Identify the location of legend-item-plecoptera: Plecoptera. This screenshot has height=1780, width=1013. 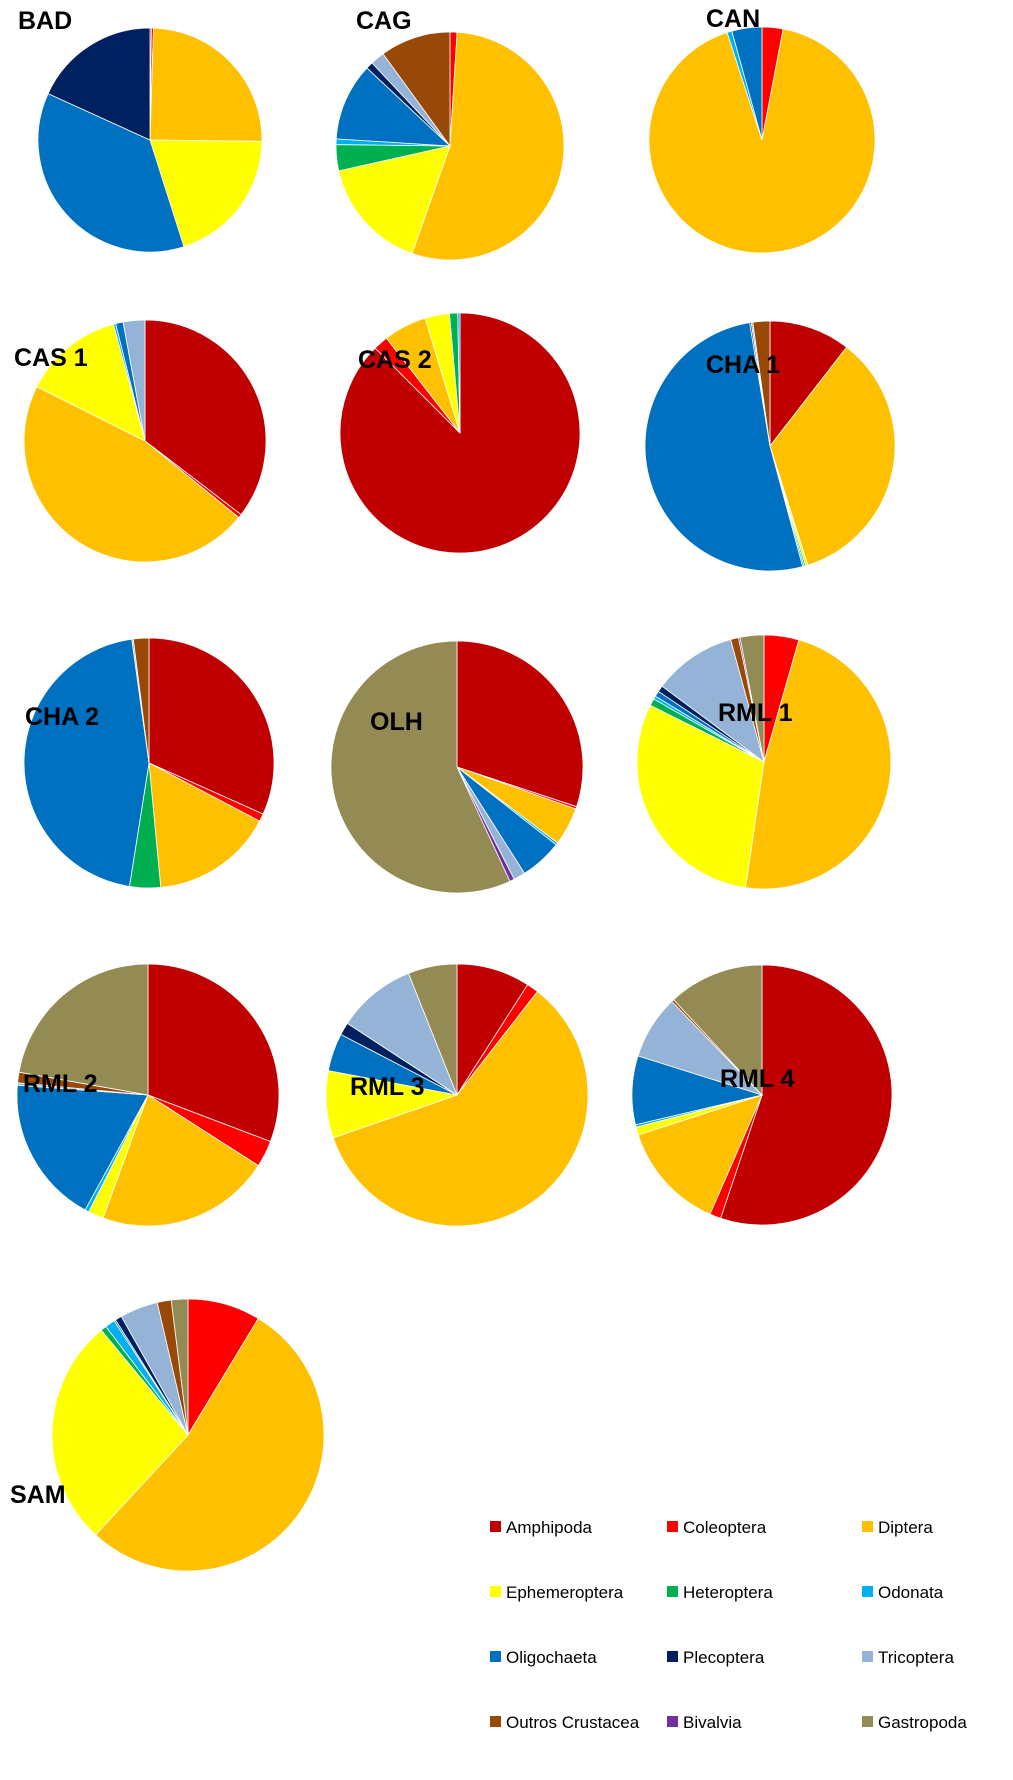
(716, 1657).